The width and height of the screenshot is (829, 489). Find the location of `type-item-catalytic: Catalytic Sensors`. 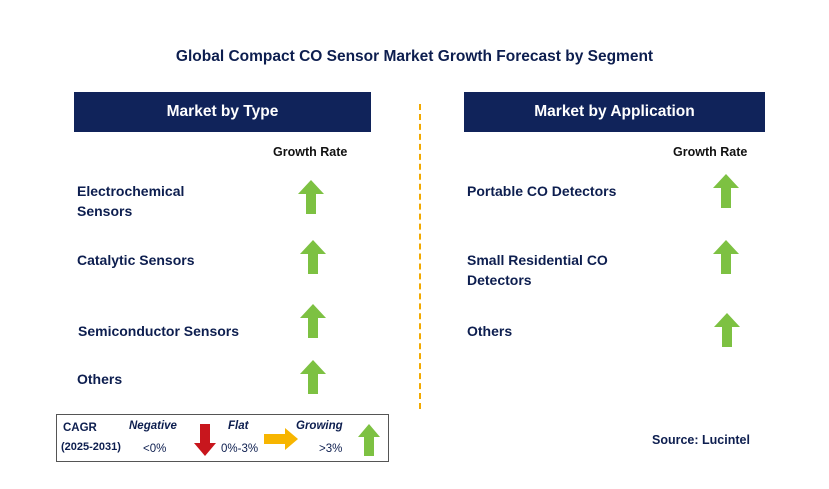

type-item-catalytic: Catalytic Sensors is located at coordinates (136, 260).